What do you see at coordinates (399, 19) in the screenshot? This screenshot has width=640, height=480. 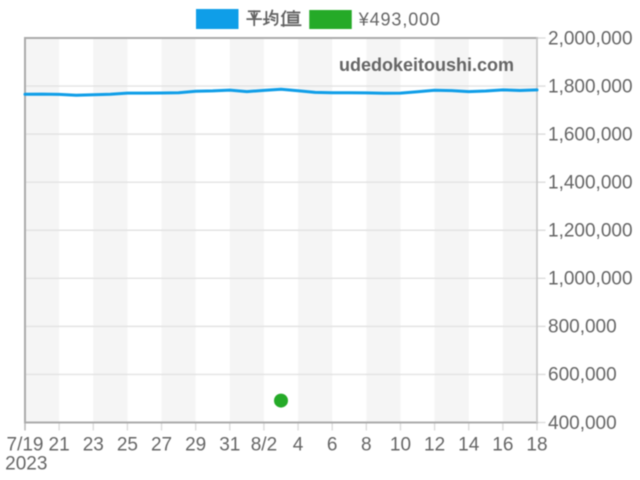 I see `svg-text: ¥493,000` at bounding box center [399, 19].